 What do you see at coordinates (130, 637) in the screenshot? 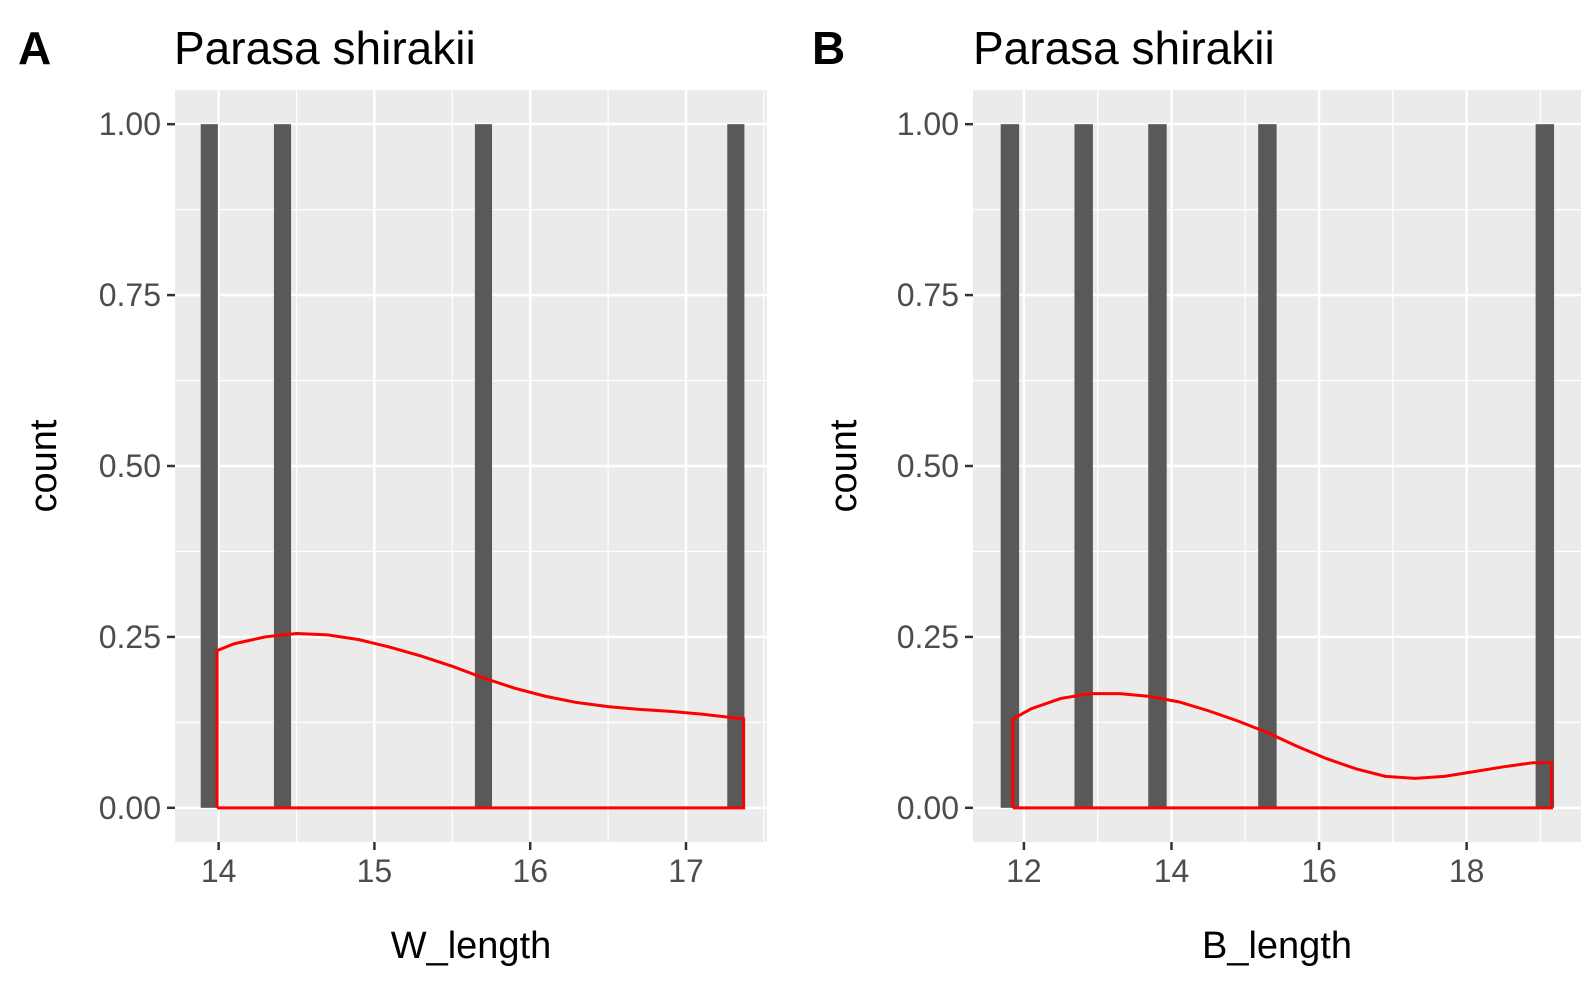
I see `panel-a-y-tick-label: 0.25` at bounding box center [130, 637].